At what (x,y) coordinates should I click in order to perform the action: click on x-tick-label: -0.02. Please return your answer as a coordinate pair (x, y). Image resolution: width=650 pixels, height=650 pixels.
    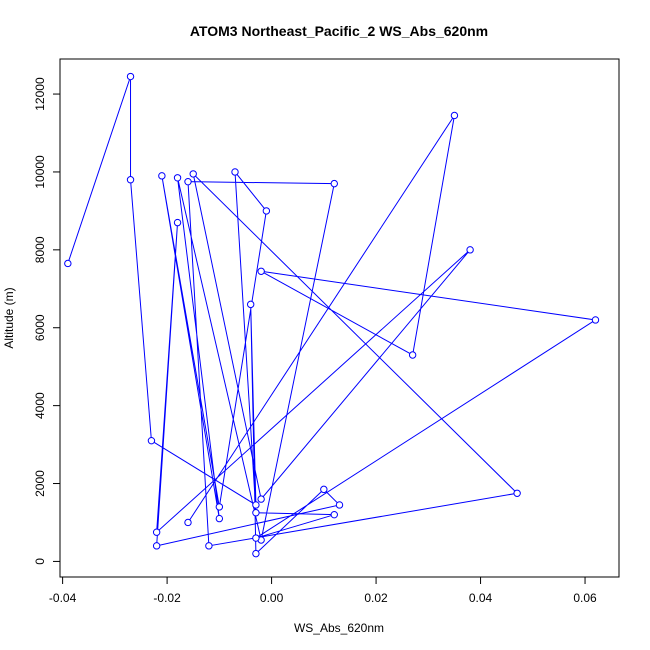
    Looking at the image, I should click on (167, 598).